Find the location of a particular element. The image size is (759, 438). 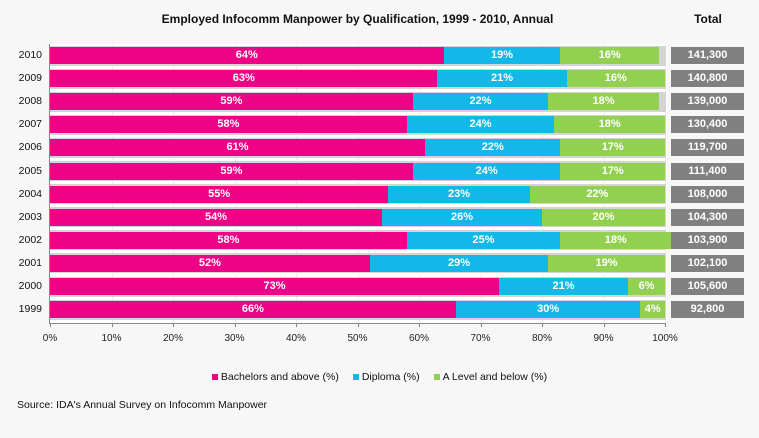

legend-item: A Level and below (%) is located at coordinates (490, 377).